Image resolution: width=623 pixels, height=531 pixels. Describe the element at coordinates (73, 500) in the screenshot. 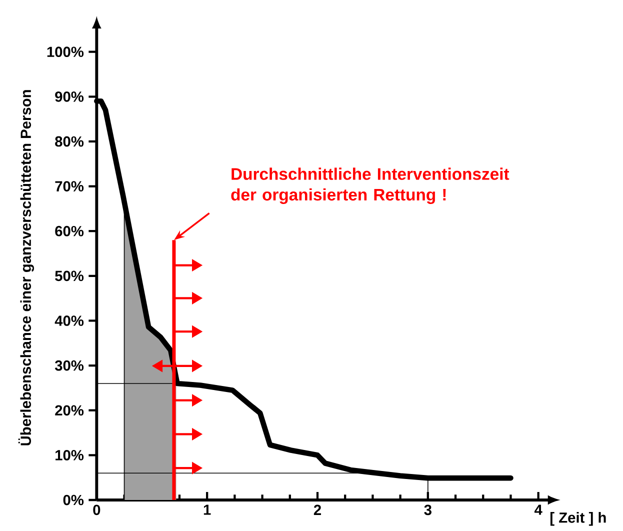

I see `y-tick-label: 0%` at that location.